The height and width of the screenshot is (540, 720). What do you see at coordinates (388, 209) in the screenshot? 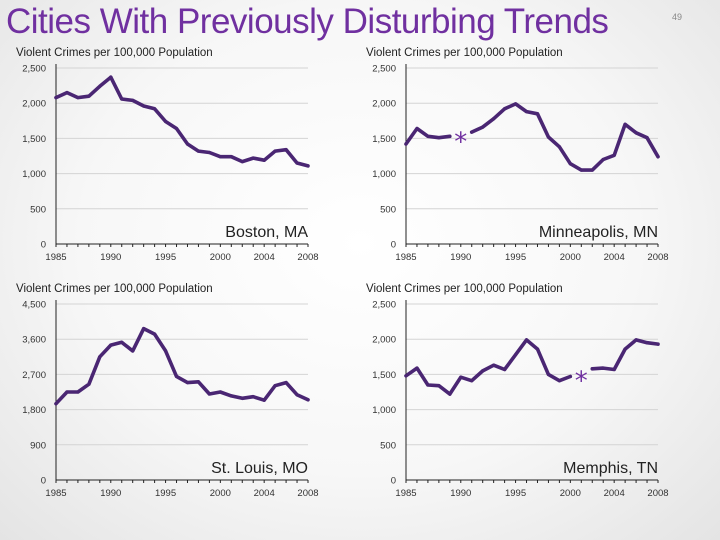
I see `y-tick-label: 500` at bounding box center [388, 209].